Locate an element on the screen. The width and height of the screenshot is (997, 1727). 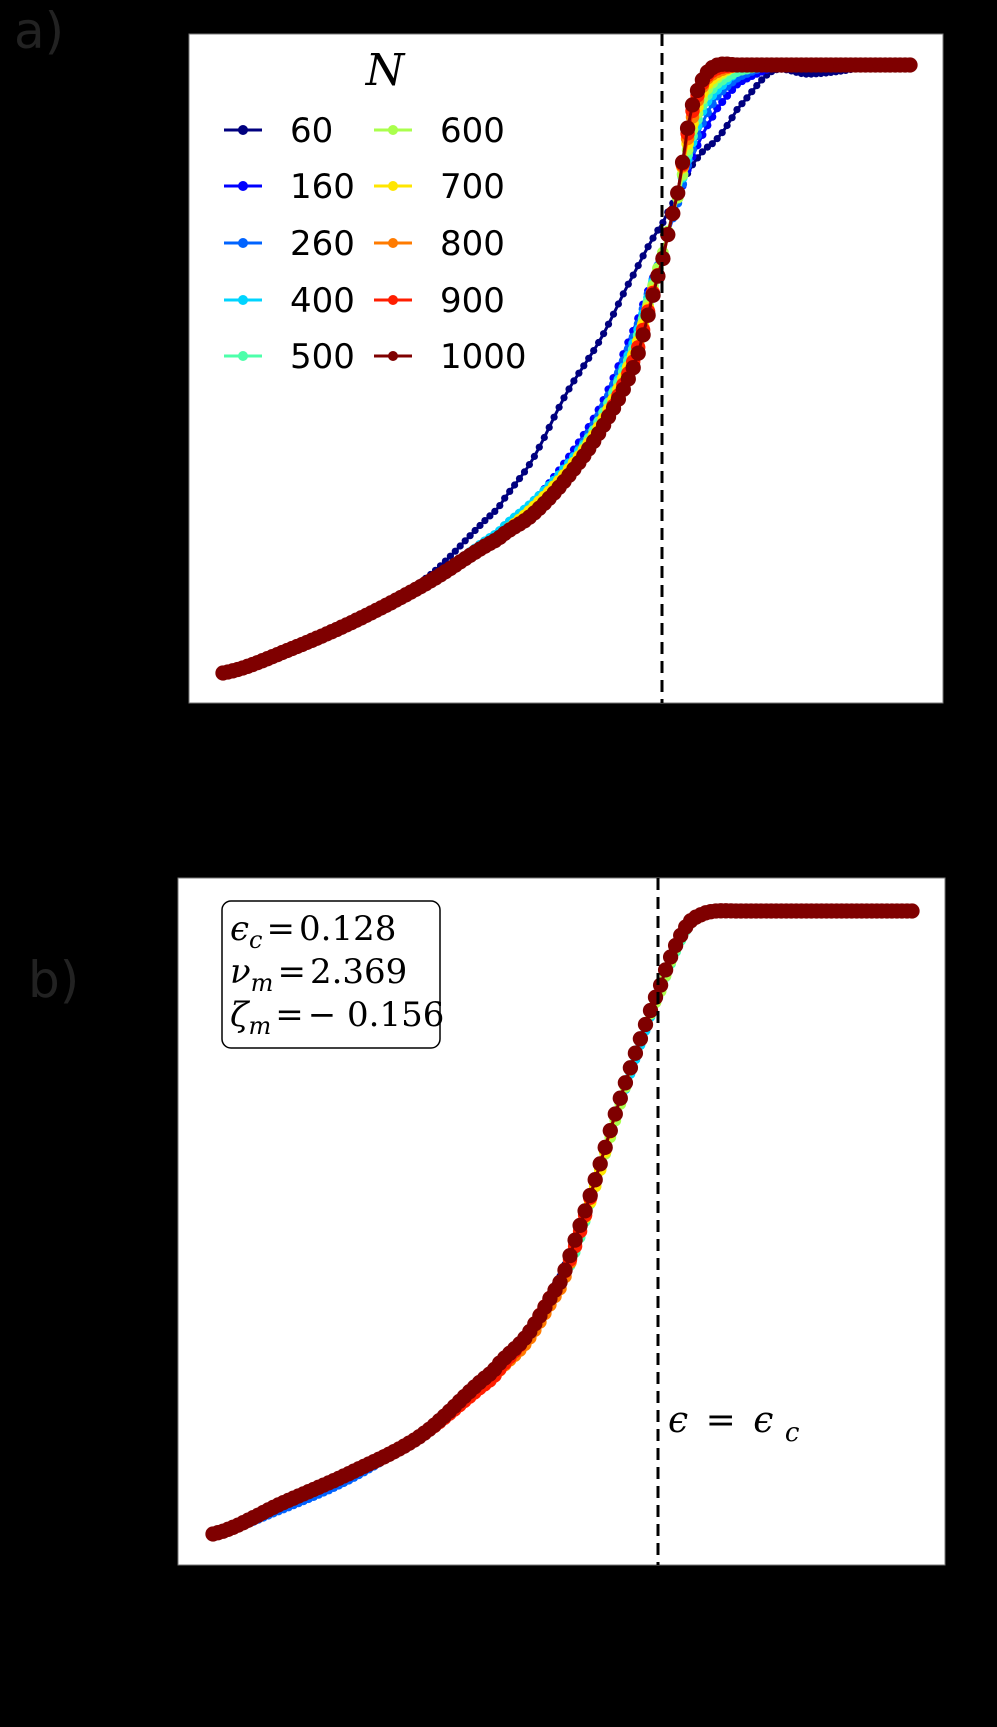
legend-label: 800 is located at coordinates (472, 244).